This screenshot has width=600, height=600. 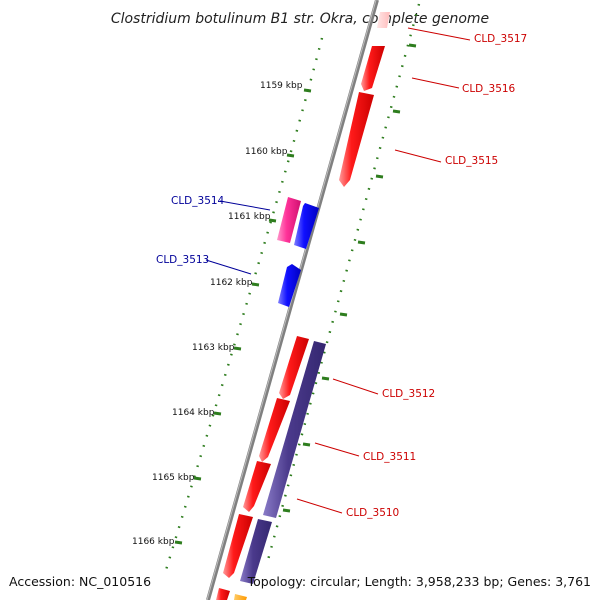 I want to click on kbp-label: 1161 kbp, so click(x=249, y=217).